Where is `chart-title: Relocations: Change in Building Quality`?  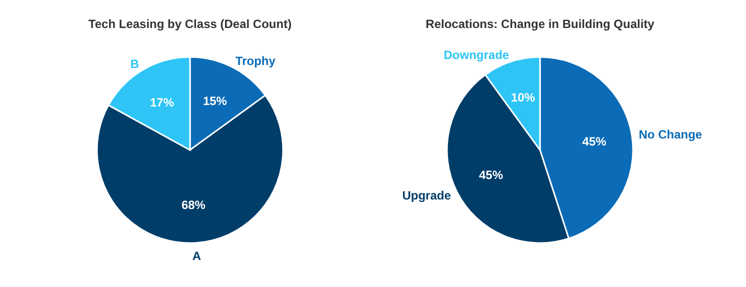
chart-title: Relocations: Change in Building Quality is located at coordinates (540, 24).